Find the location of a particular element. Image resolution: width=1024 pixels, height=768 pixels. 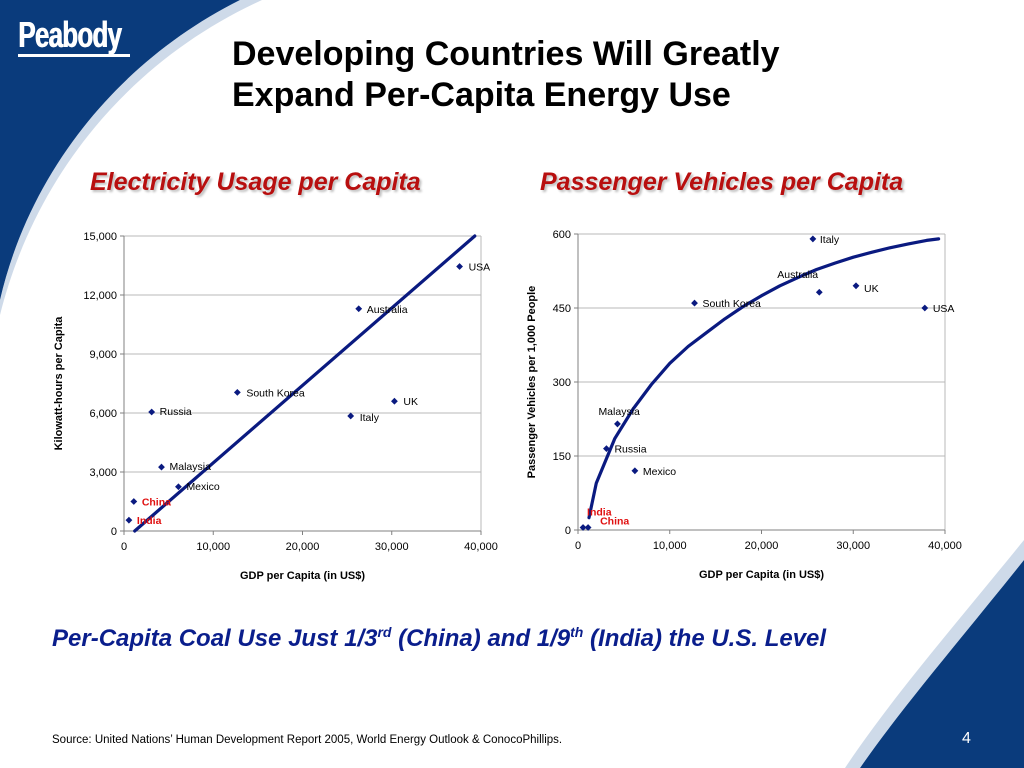

y-axis-title: Kilowatt-hours per Capita is located at coordinates (59, 383).